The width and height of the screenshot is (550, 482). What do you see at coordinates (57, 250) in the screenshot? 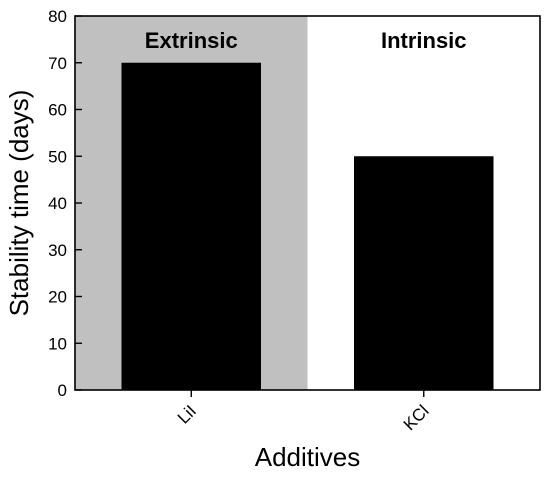
I see `y-tick-label: 30` at bounding box center [57, 250].